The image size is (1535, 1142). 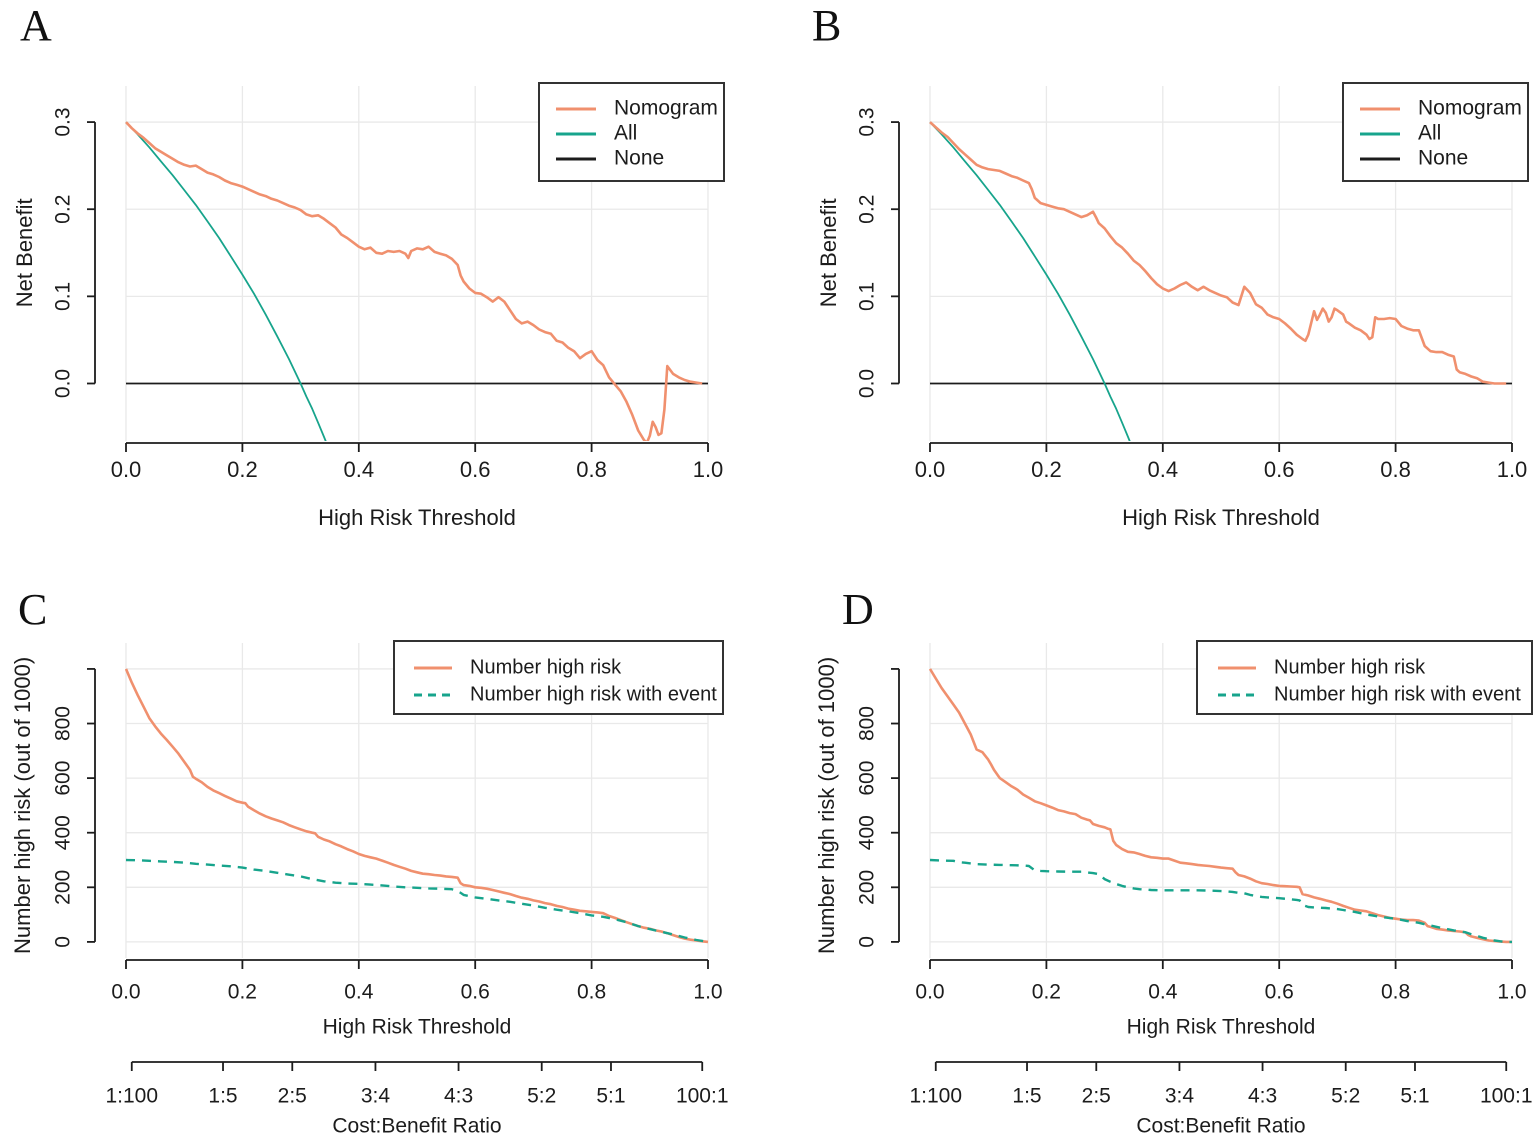 What do you see at coordinates (33, 609) in the screenshot?
I see `panel-label-c: C` at bounding box center [33, 609].